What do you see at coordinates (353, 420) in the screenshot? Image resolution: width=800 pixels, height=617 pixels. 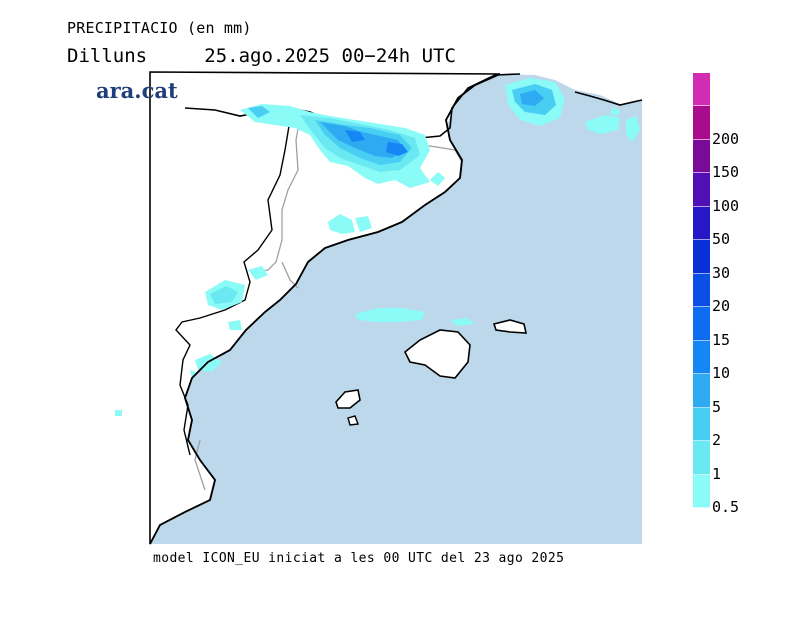 I see `formentera-island` at bounding box center [353, 420].